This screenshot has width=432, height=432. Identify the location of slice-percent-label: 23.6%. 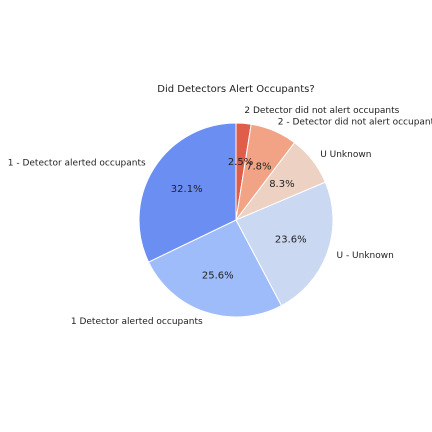
(291, 240).